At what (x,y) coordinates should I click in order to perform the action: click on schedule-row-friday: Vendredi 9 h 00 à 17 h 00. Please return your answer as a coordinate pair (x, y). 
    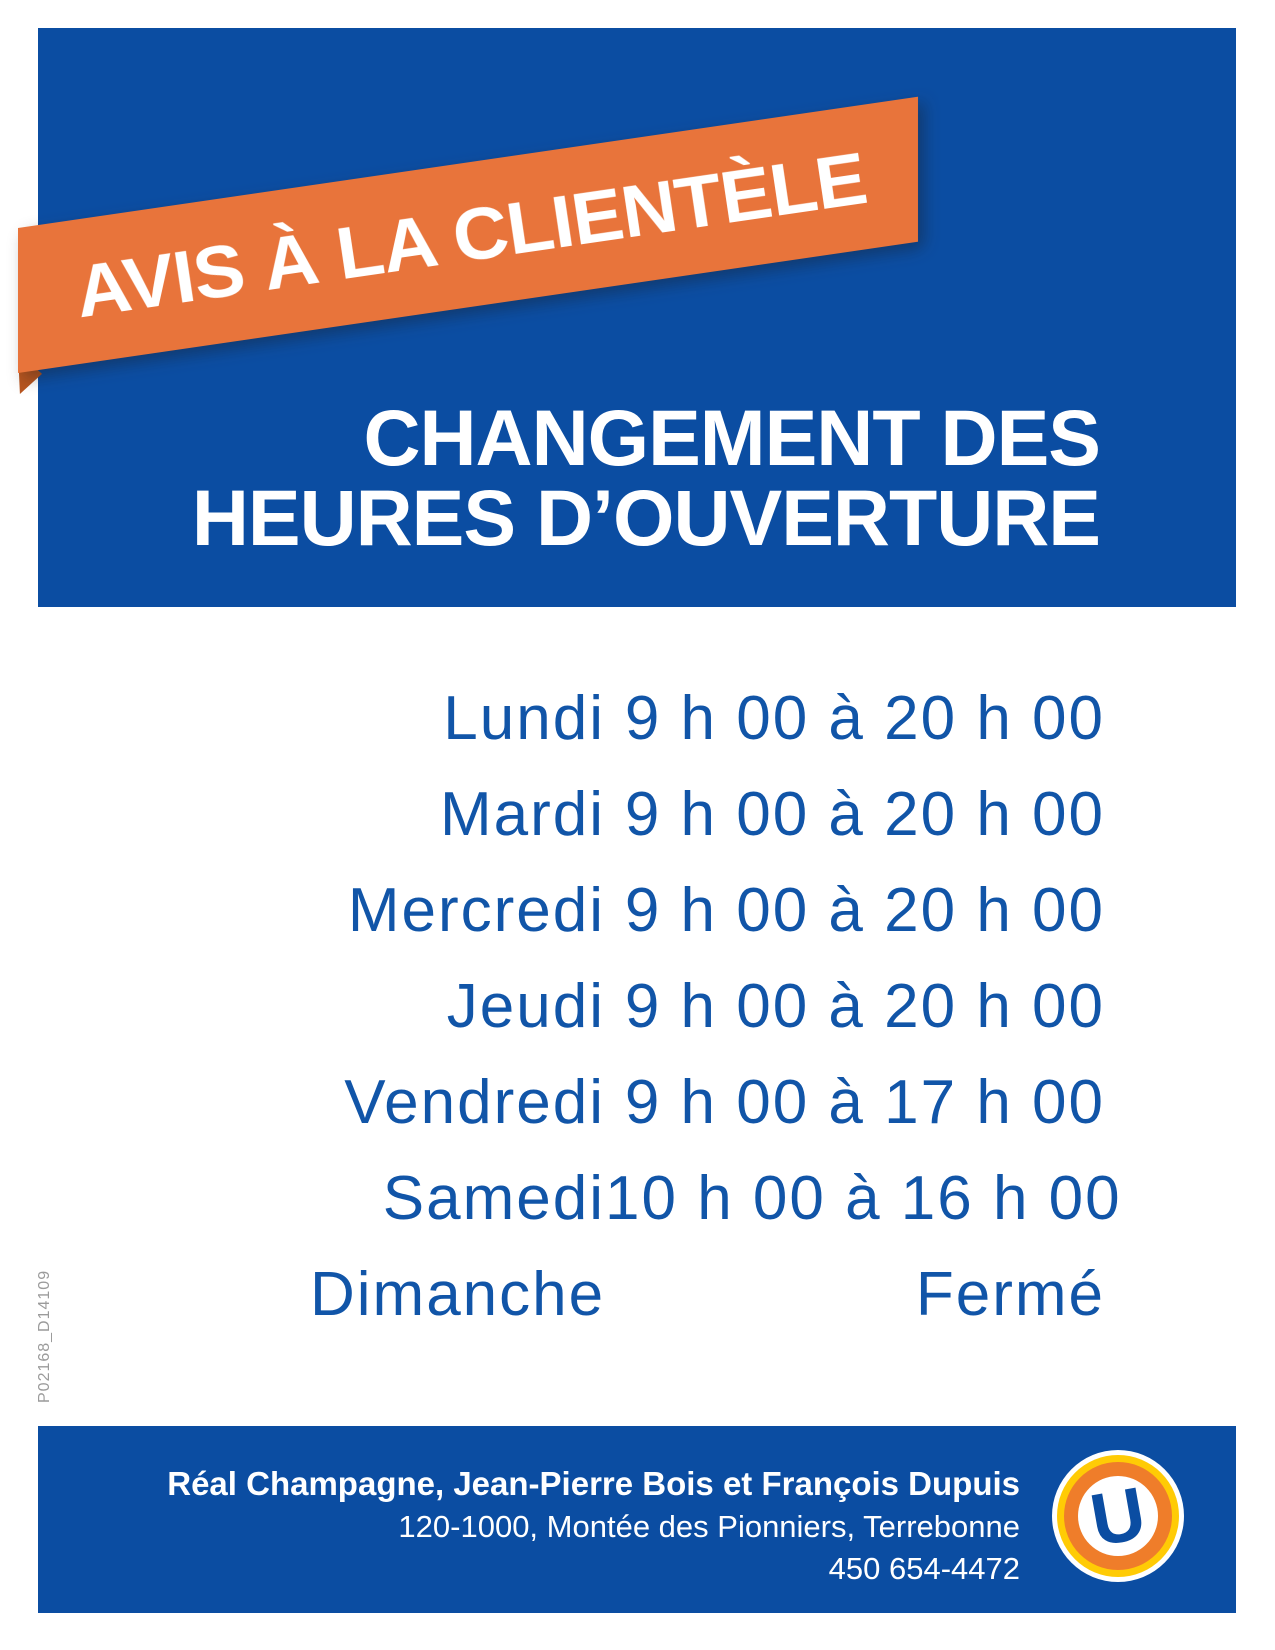
    Looking at the image, I should click on (635, 1102).